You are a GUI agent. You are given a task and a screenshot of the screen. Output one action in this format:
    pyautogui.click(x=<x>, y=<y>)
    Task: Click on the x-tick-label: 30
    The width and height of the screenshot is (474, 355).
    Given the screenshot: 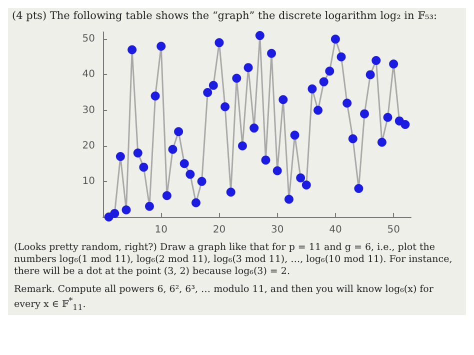 What is the action you would take?
    pyautogui.click(x=277, y=230)
    